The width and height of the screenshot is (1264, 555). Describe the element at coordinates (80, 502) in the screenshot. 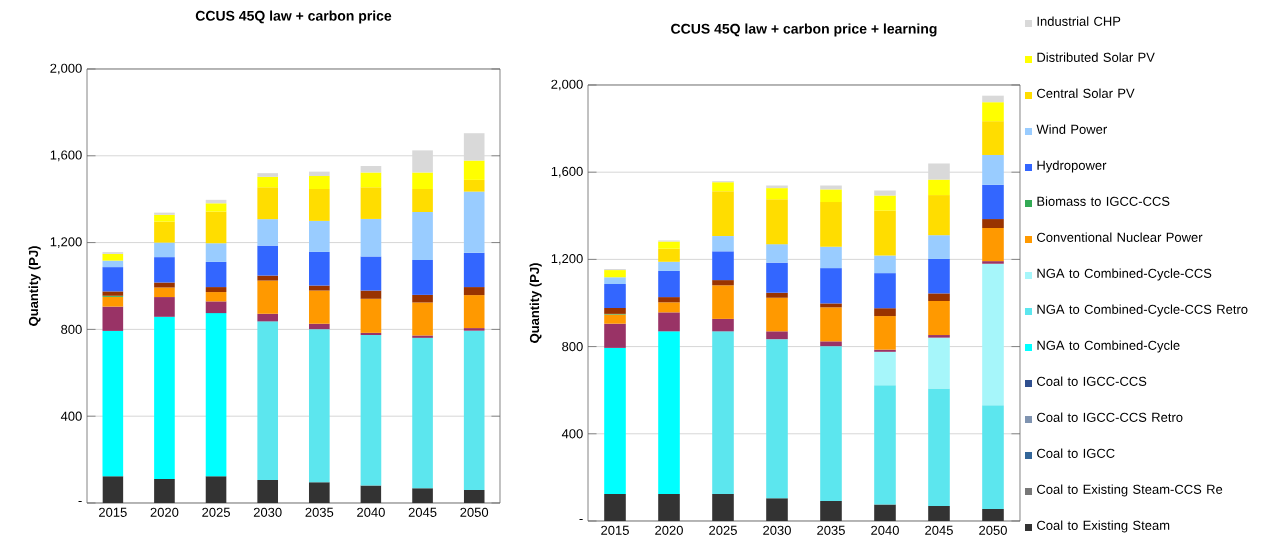

I see `y-tick-label: -` at that location.